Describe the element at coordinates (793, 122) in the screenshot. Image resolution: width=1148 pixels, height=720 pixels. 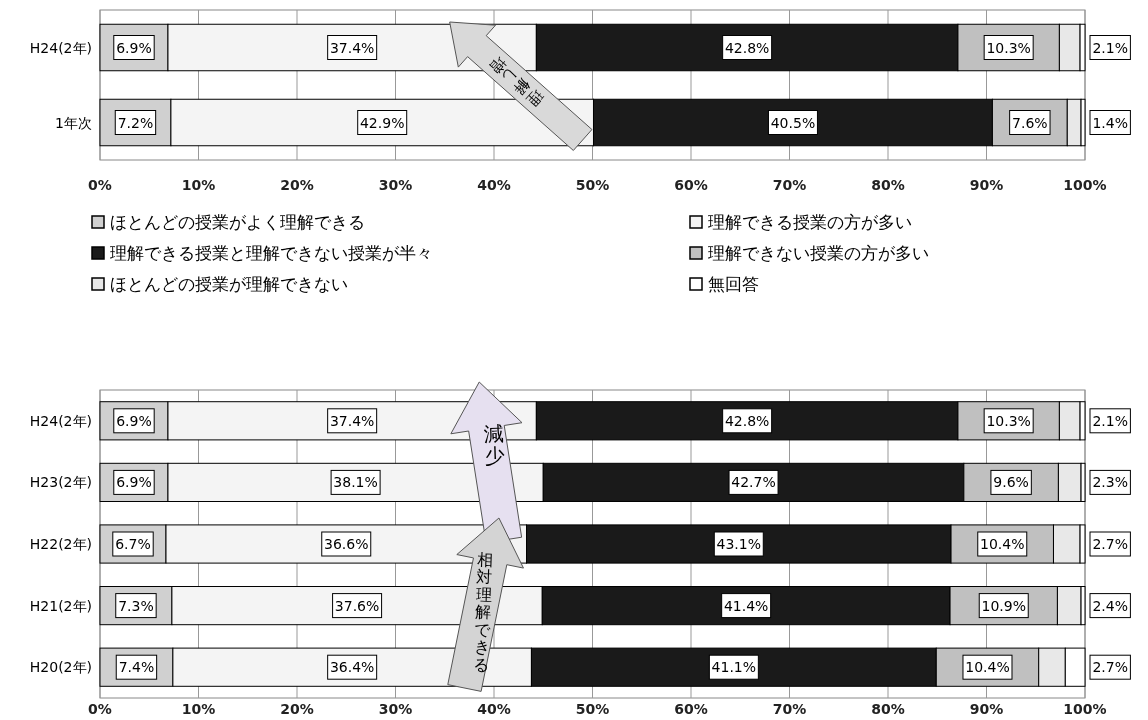
I see `data-label: 40.5%` at that location.